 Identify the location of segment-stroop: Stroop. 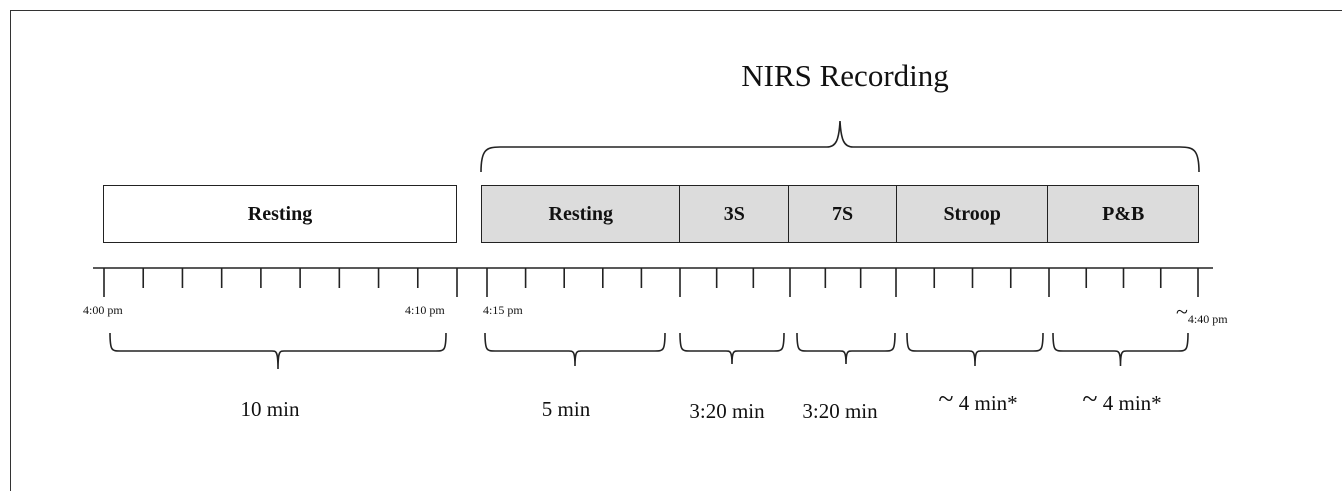
(973, 214).